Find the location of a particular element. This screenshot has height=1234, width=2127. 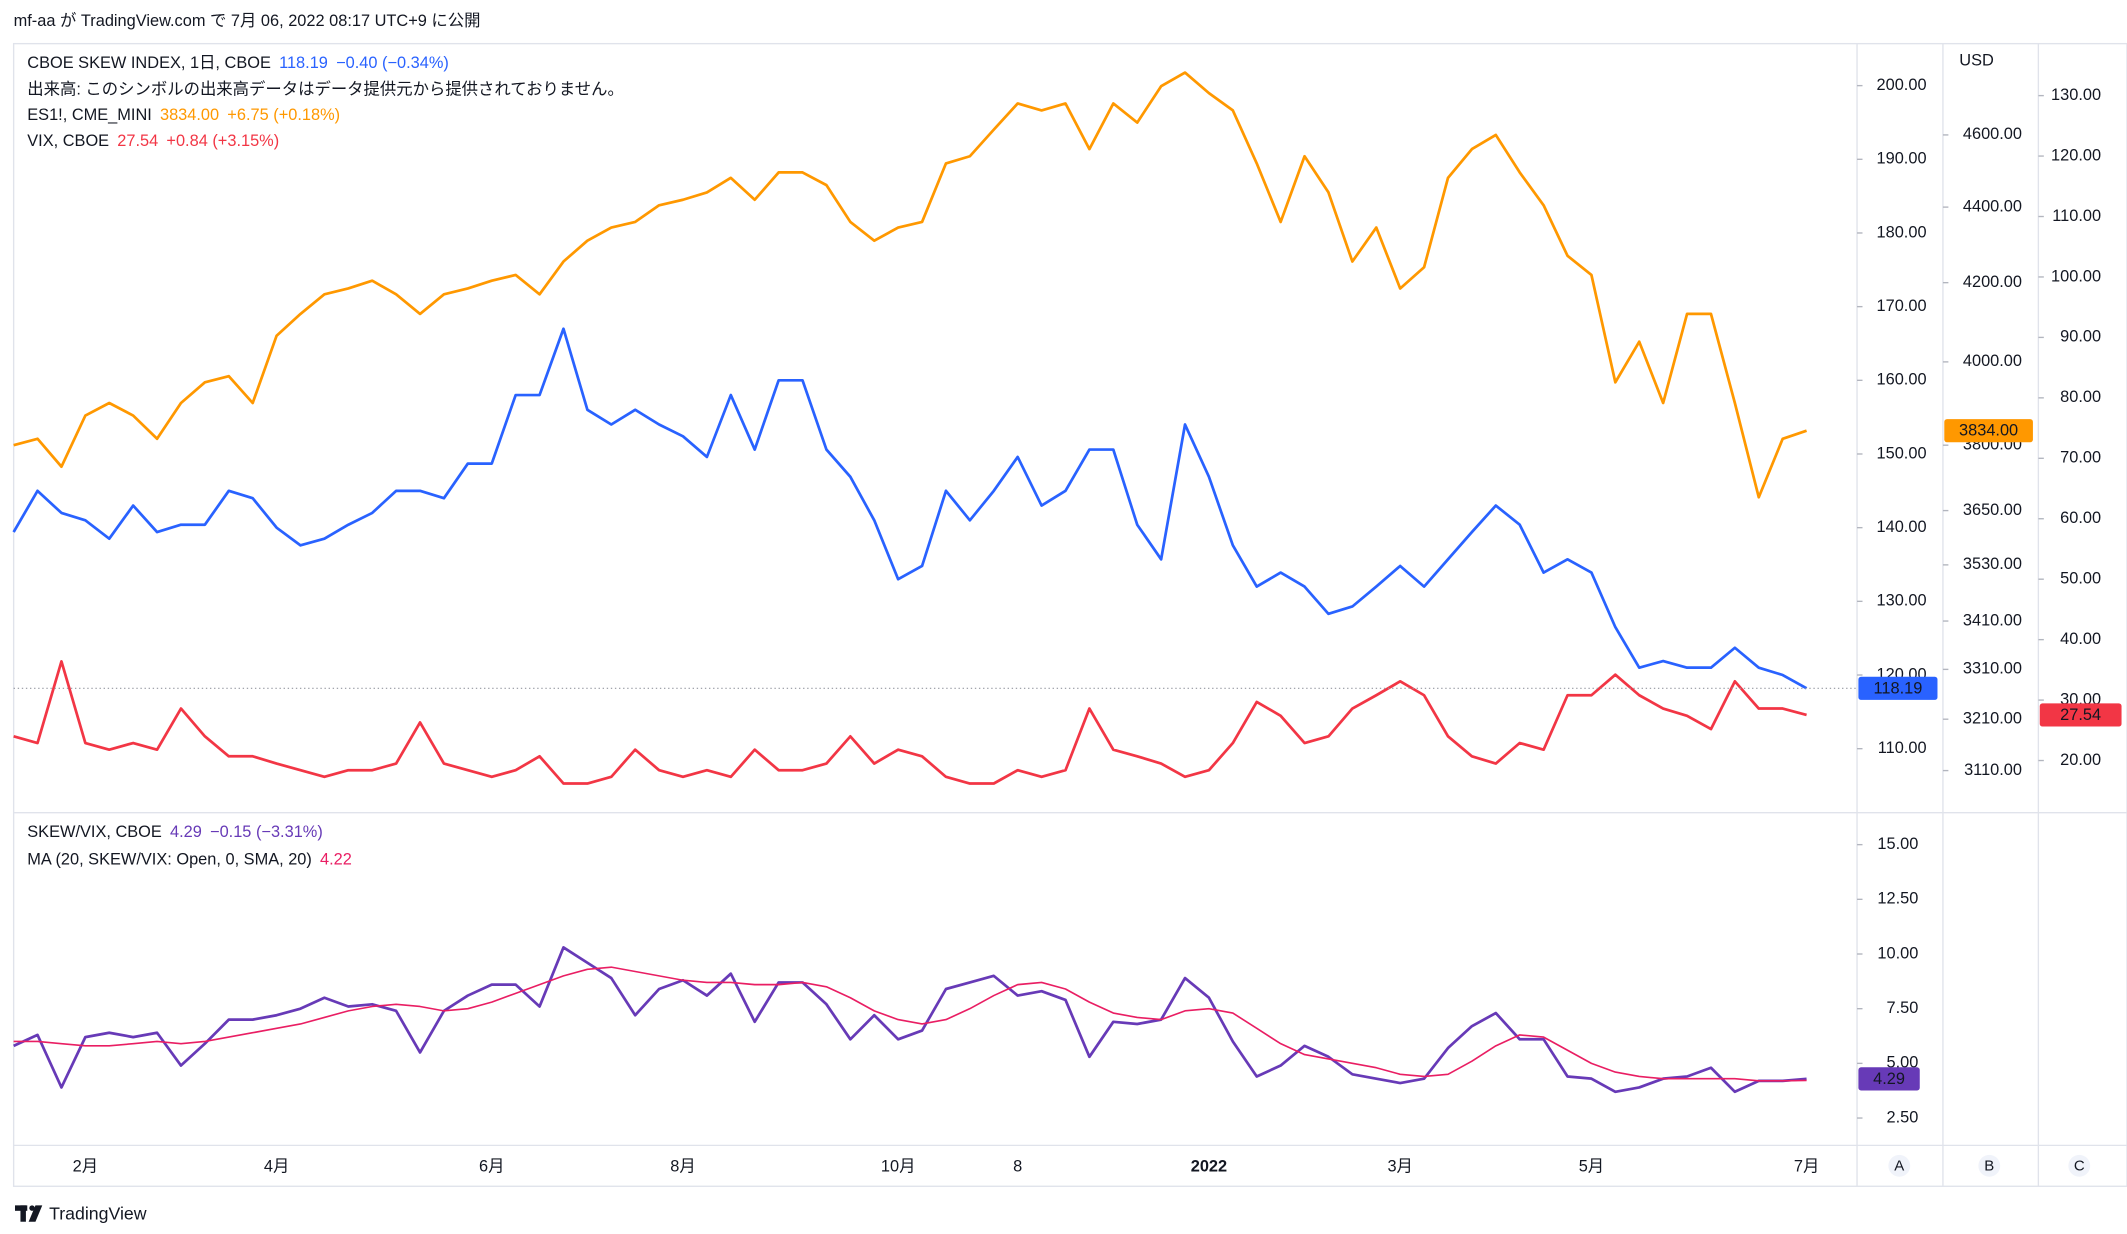

last-value-label: 118.19 is located at coordinates (1898, 688).